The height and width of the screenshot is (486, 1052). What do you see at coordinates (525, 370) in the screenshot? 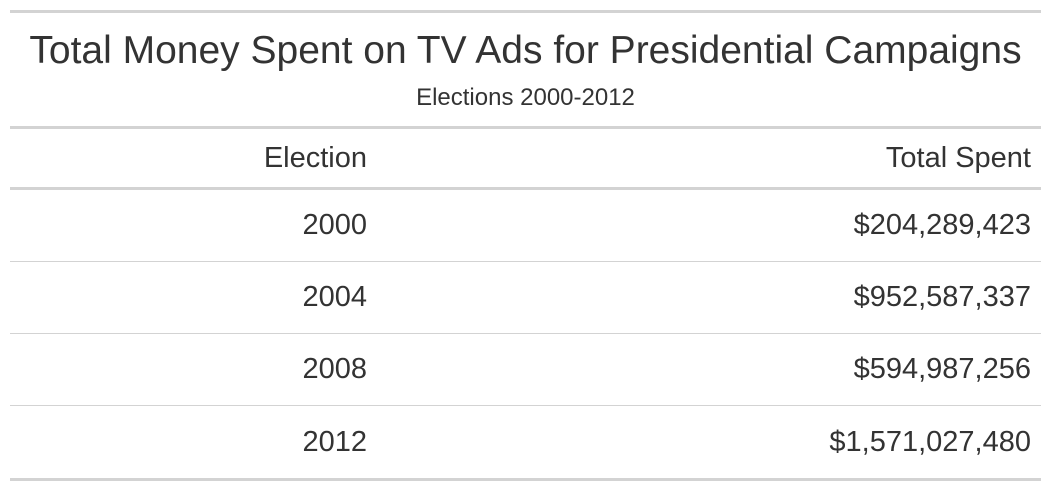
I see `table-row: 2008 $594,987,256` at bounding box center [525, 370].